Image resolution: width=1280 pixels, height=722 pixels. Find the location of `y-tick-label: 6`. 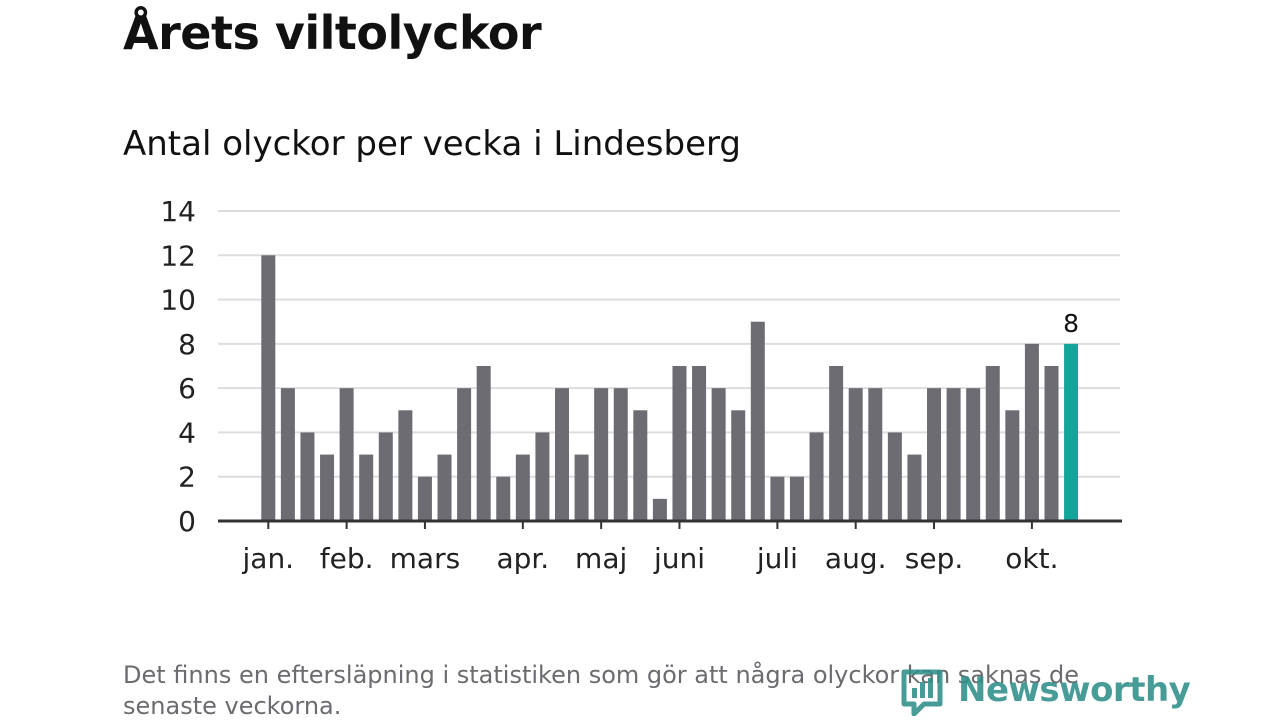

y-tick-label: 6 is located at coordinates (187, 388).